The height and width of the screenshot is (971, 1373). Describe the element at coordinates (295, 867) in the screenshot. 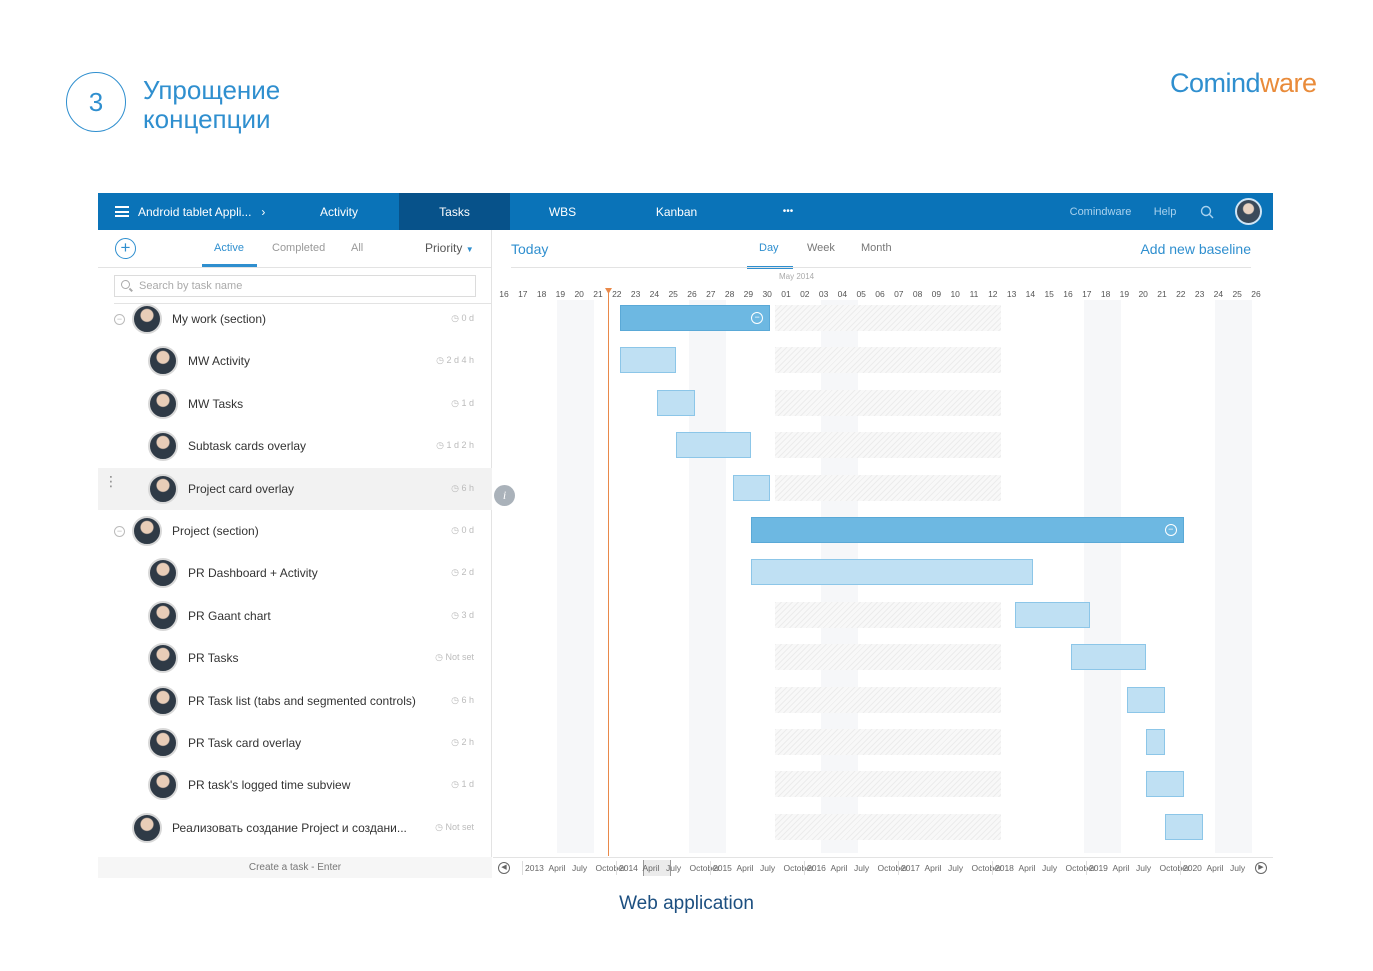

I see `create-task-hint: Create a task - Enter` at that location.